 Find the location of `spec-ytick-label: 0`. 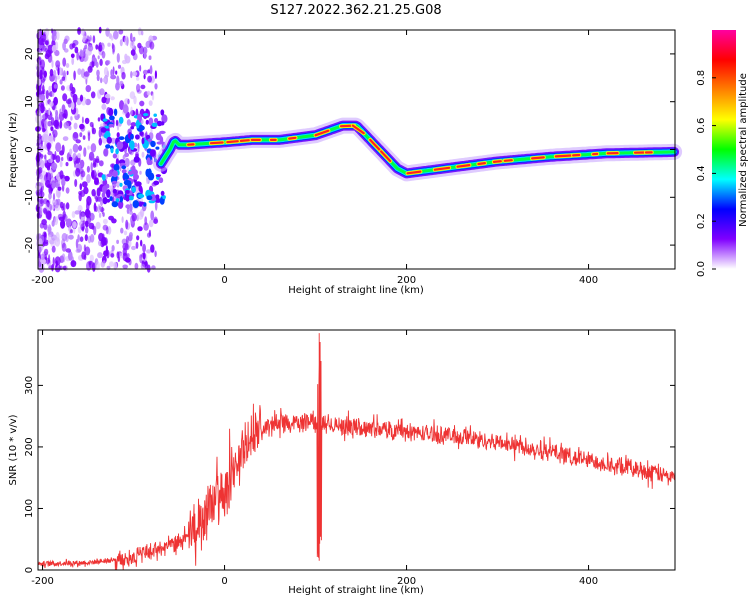

spec-ytick-label: 0 is located at coordinates (29, 149).